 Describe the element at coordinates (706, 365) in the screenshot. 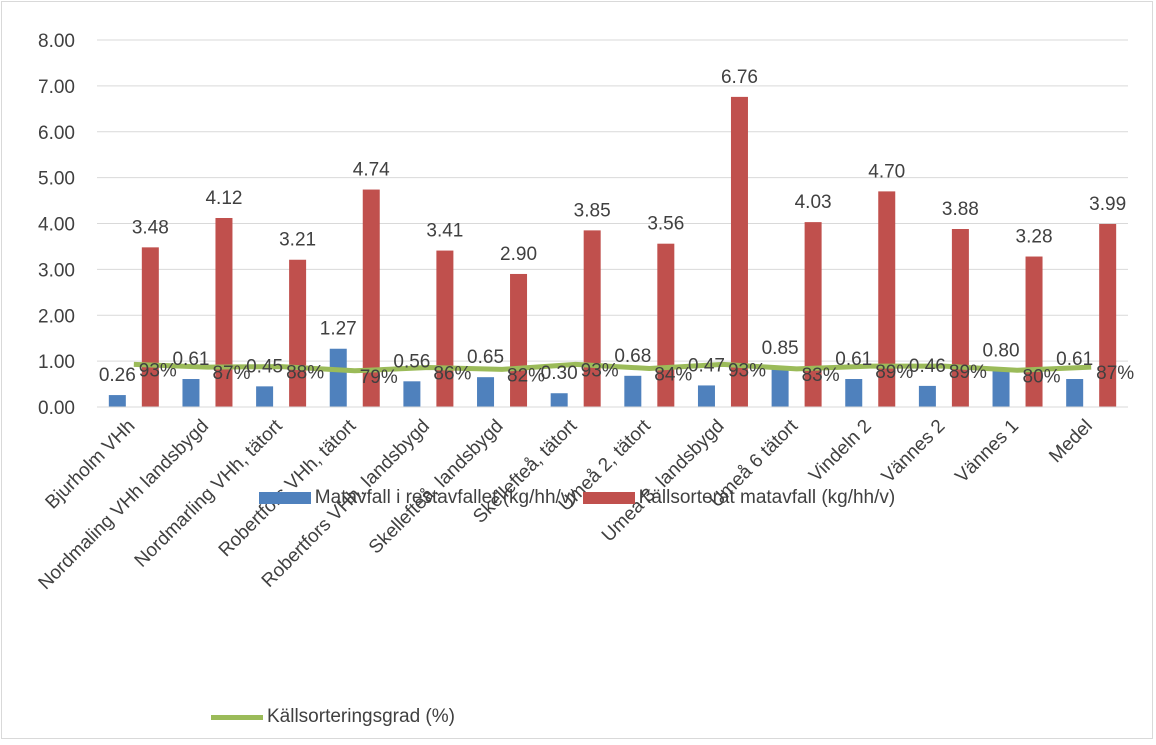

I see `data-label-restavfall: 0.47` at that location.